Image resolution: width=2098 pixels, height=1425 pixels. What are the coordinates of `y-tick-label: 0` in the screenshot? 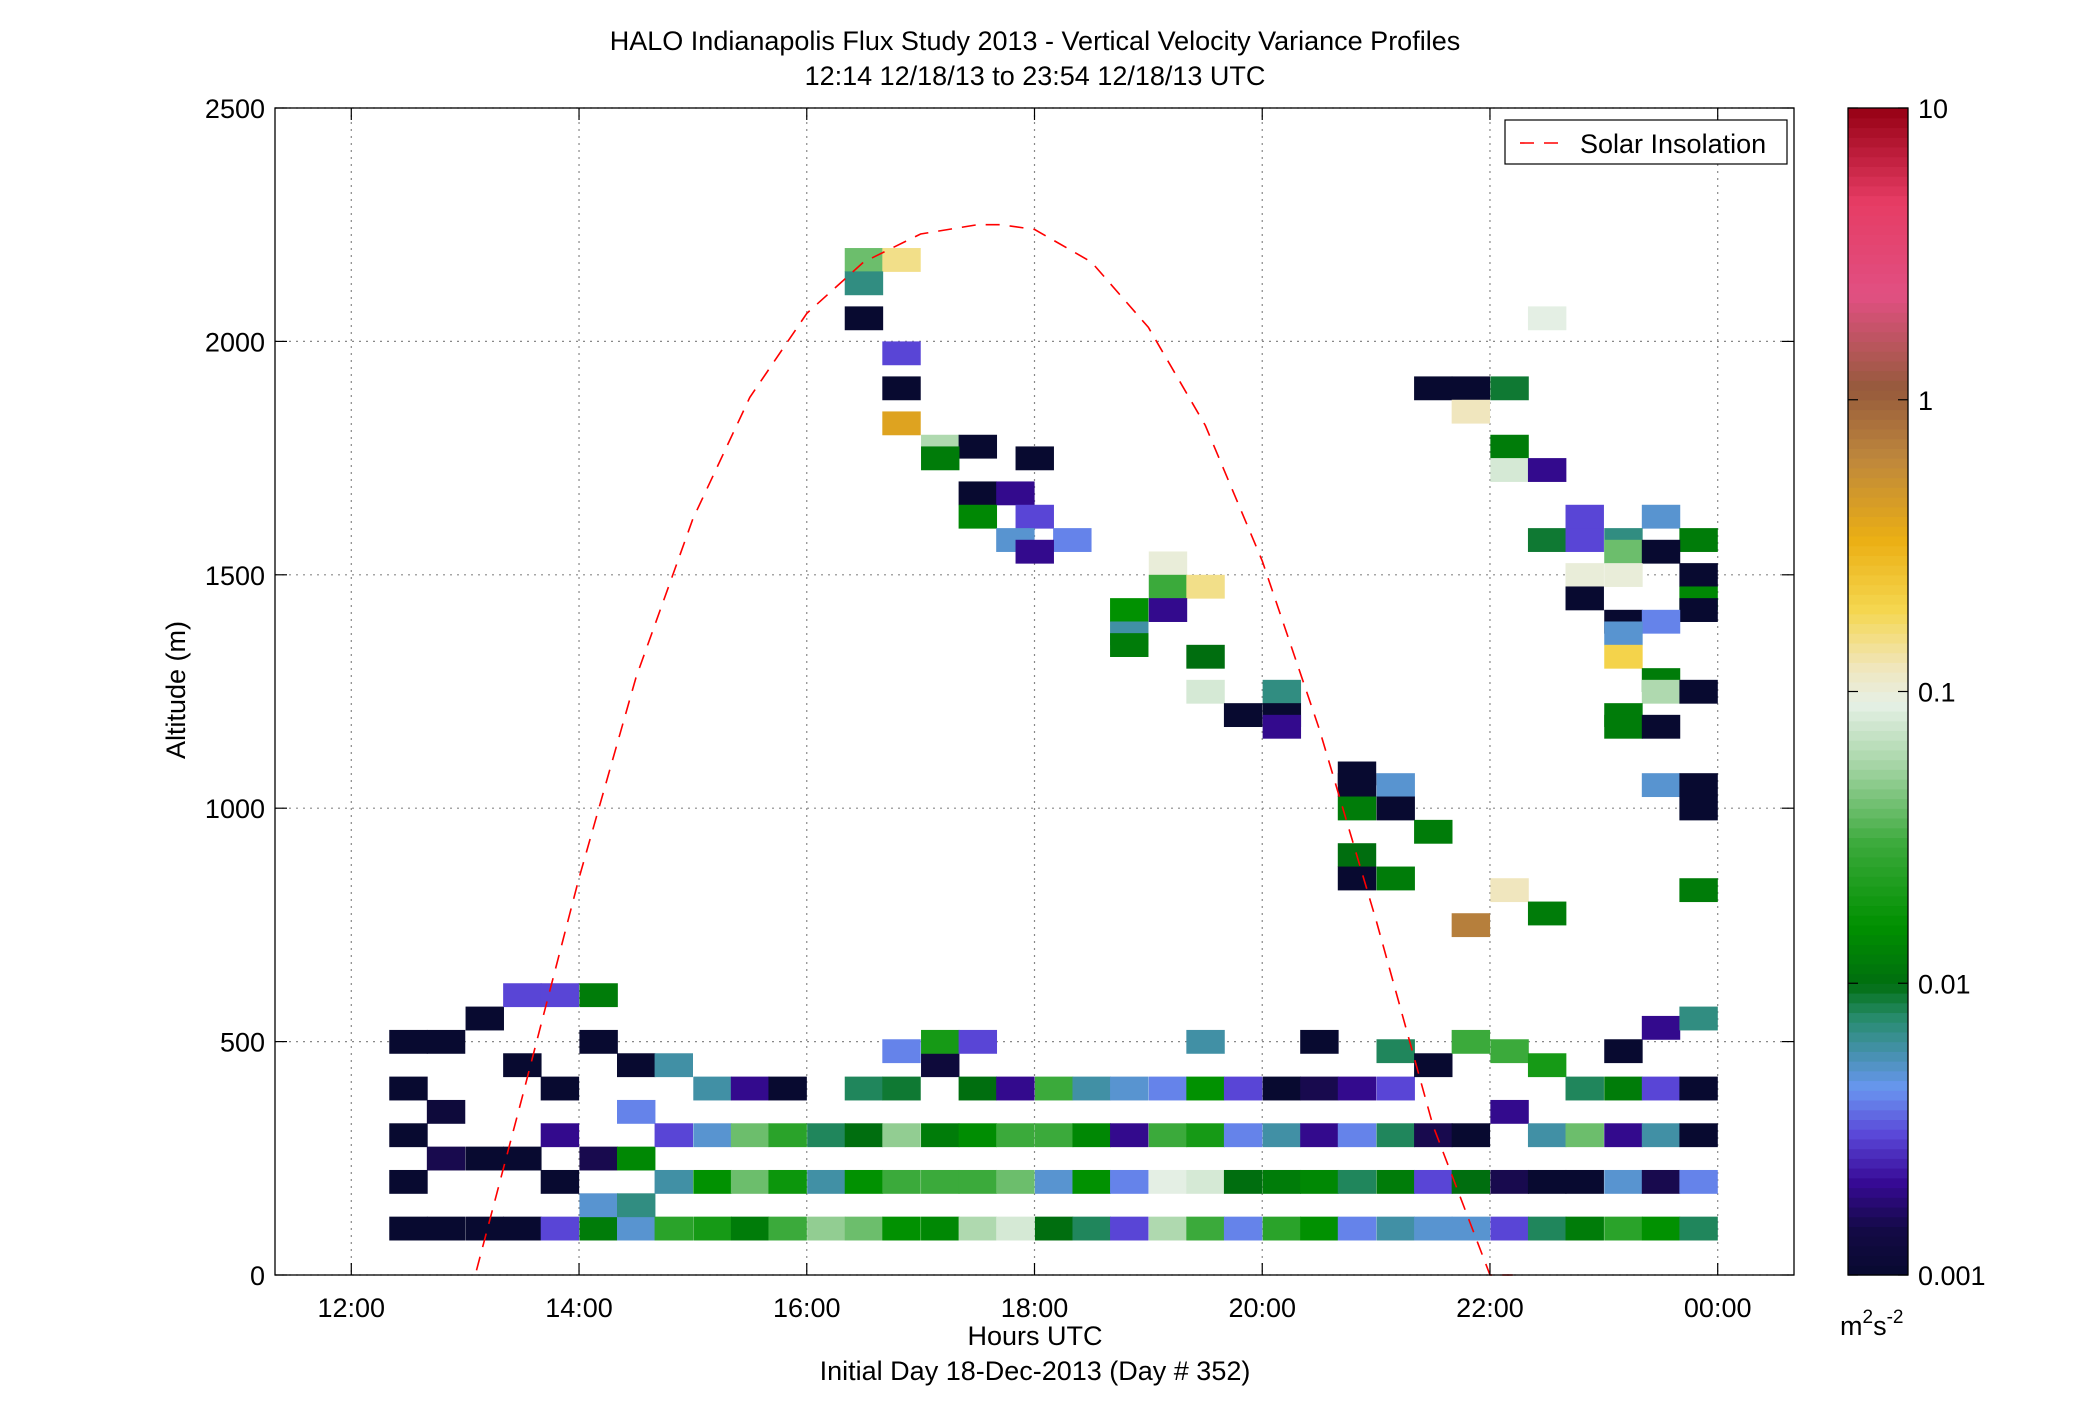 It's located at (257, 1276).